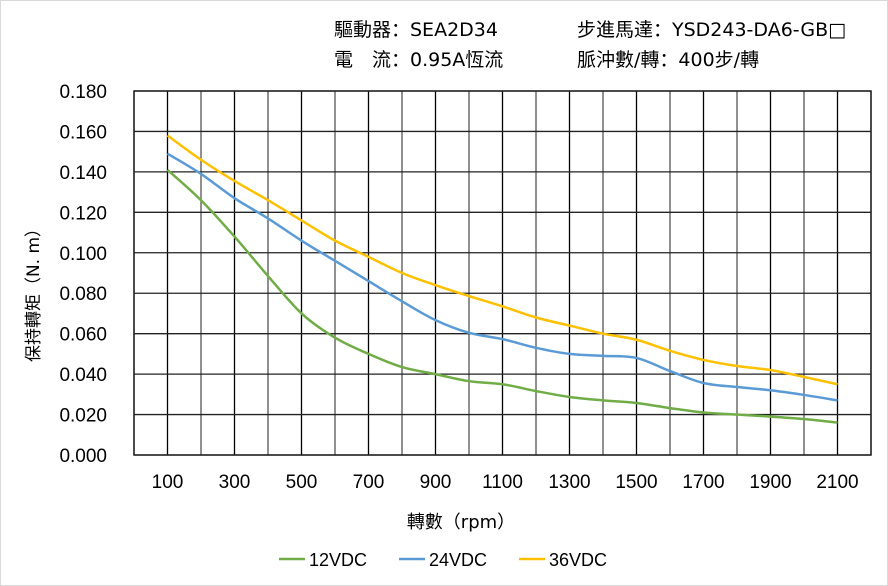 Image resolution: width=888 pixels, height=586 pixels. Describe the element at coordinates (83, 375) in the screenshot. I see `y-tick-label: 0.040` at that location.